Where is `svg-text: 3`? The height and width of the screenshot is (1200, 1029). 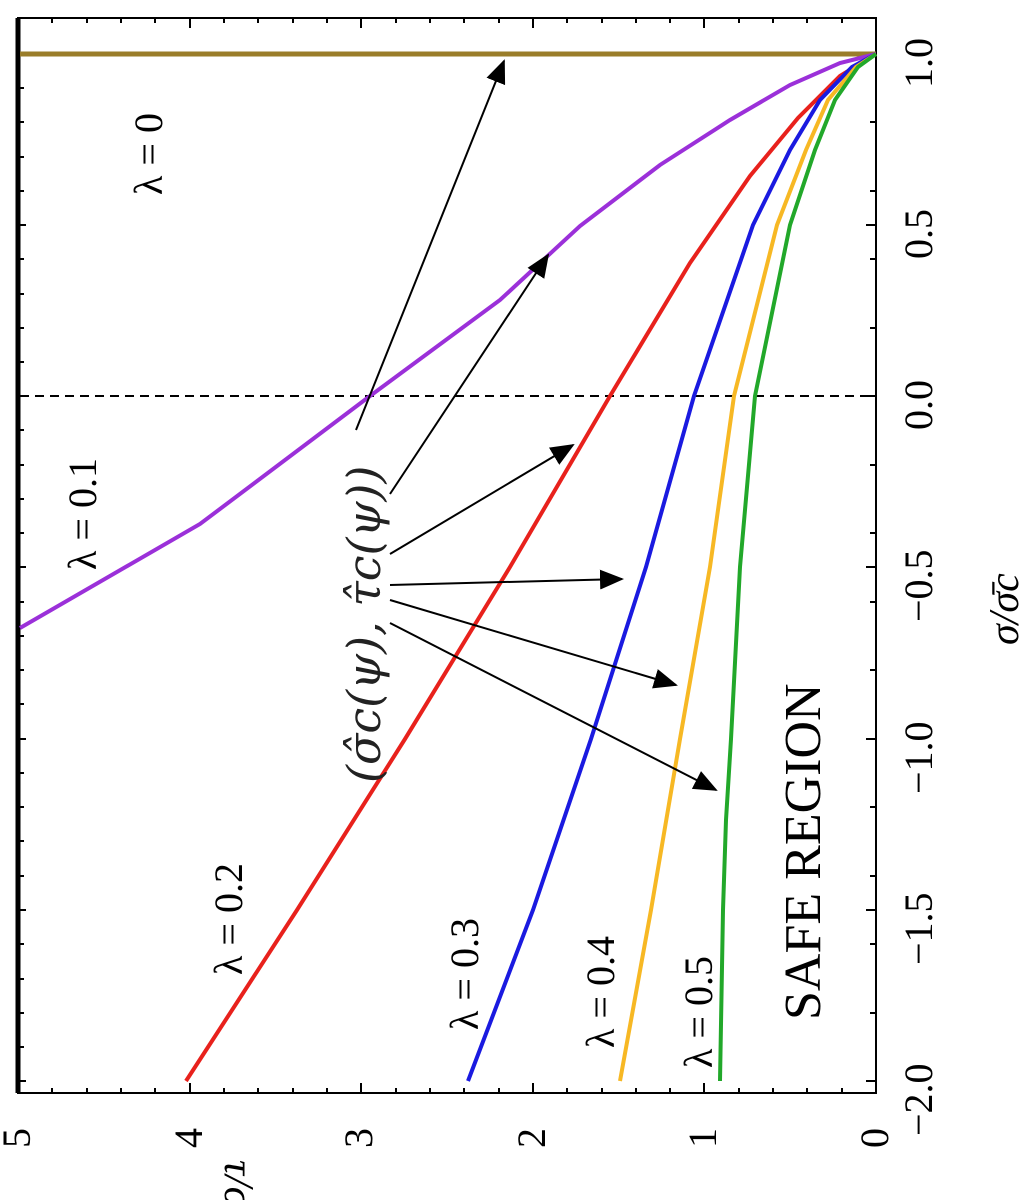 svg-text: 3 is located at coordinates (358, 1138).